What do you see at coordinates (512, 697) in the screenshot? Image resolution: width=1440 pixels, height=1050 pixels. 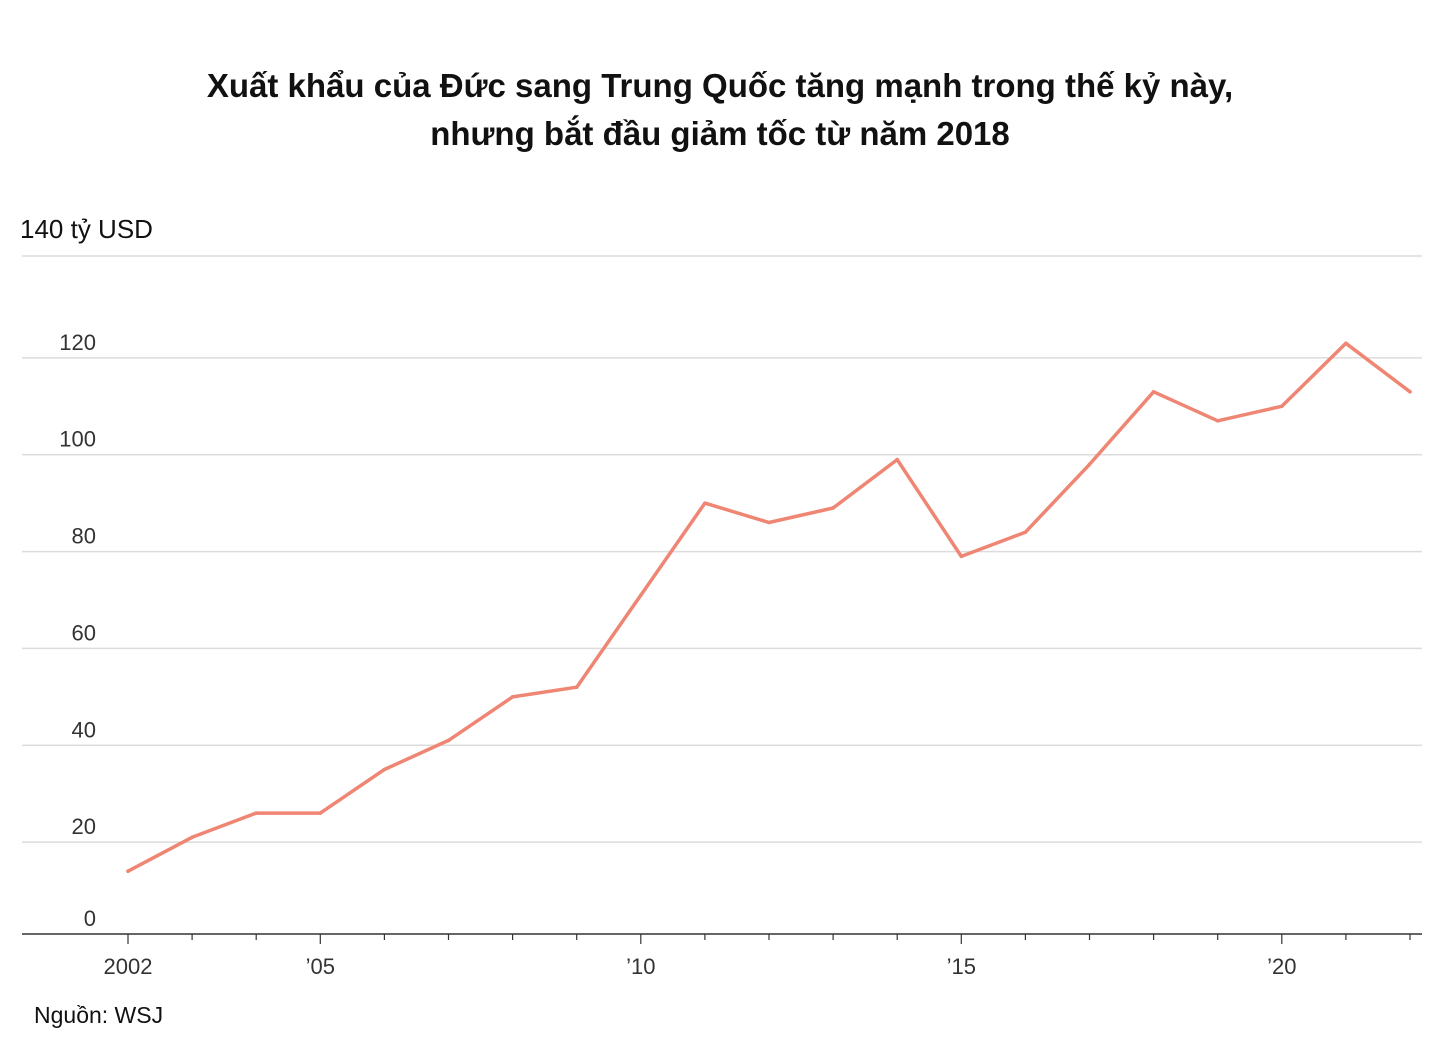 I see `data-point-2008` at bounding box center [512, 697].